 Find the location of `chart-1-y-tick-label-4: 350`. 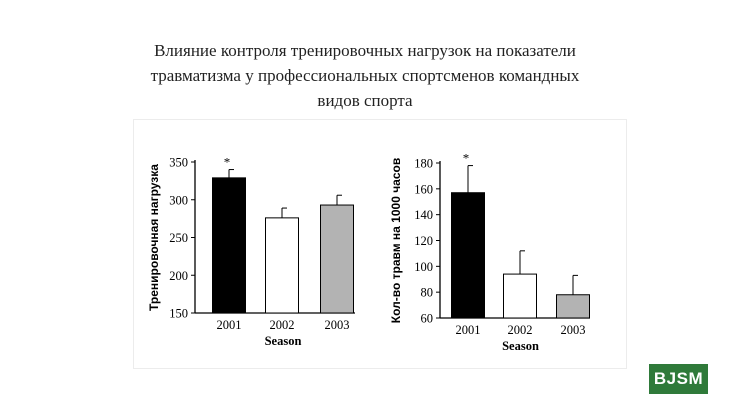

chart-1-y-tick-label-4: 350 is located at coordinates (178, 163).